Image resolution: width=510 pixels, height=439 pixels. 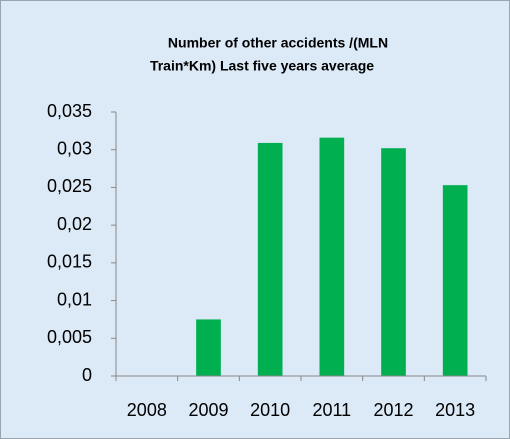 I want to click on x-tick-label: 2013, so click(x=455, y=410).